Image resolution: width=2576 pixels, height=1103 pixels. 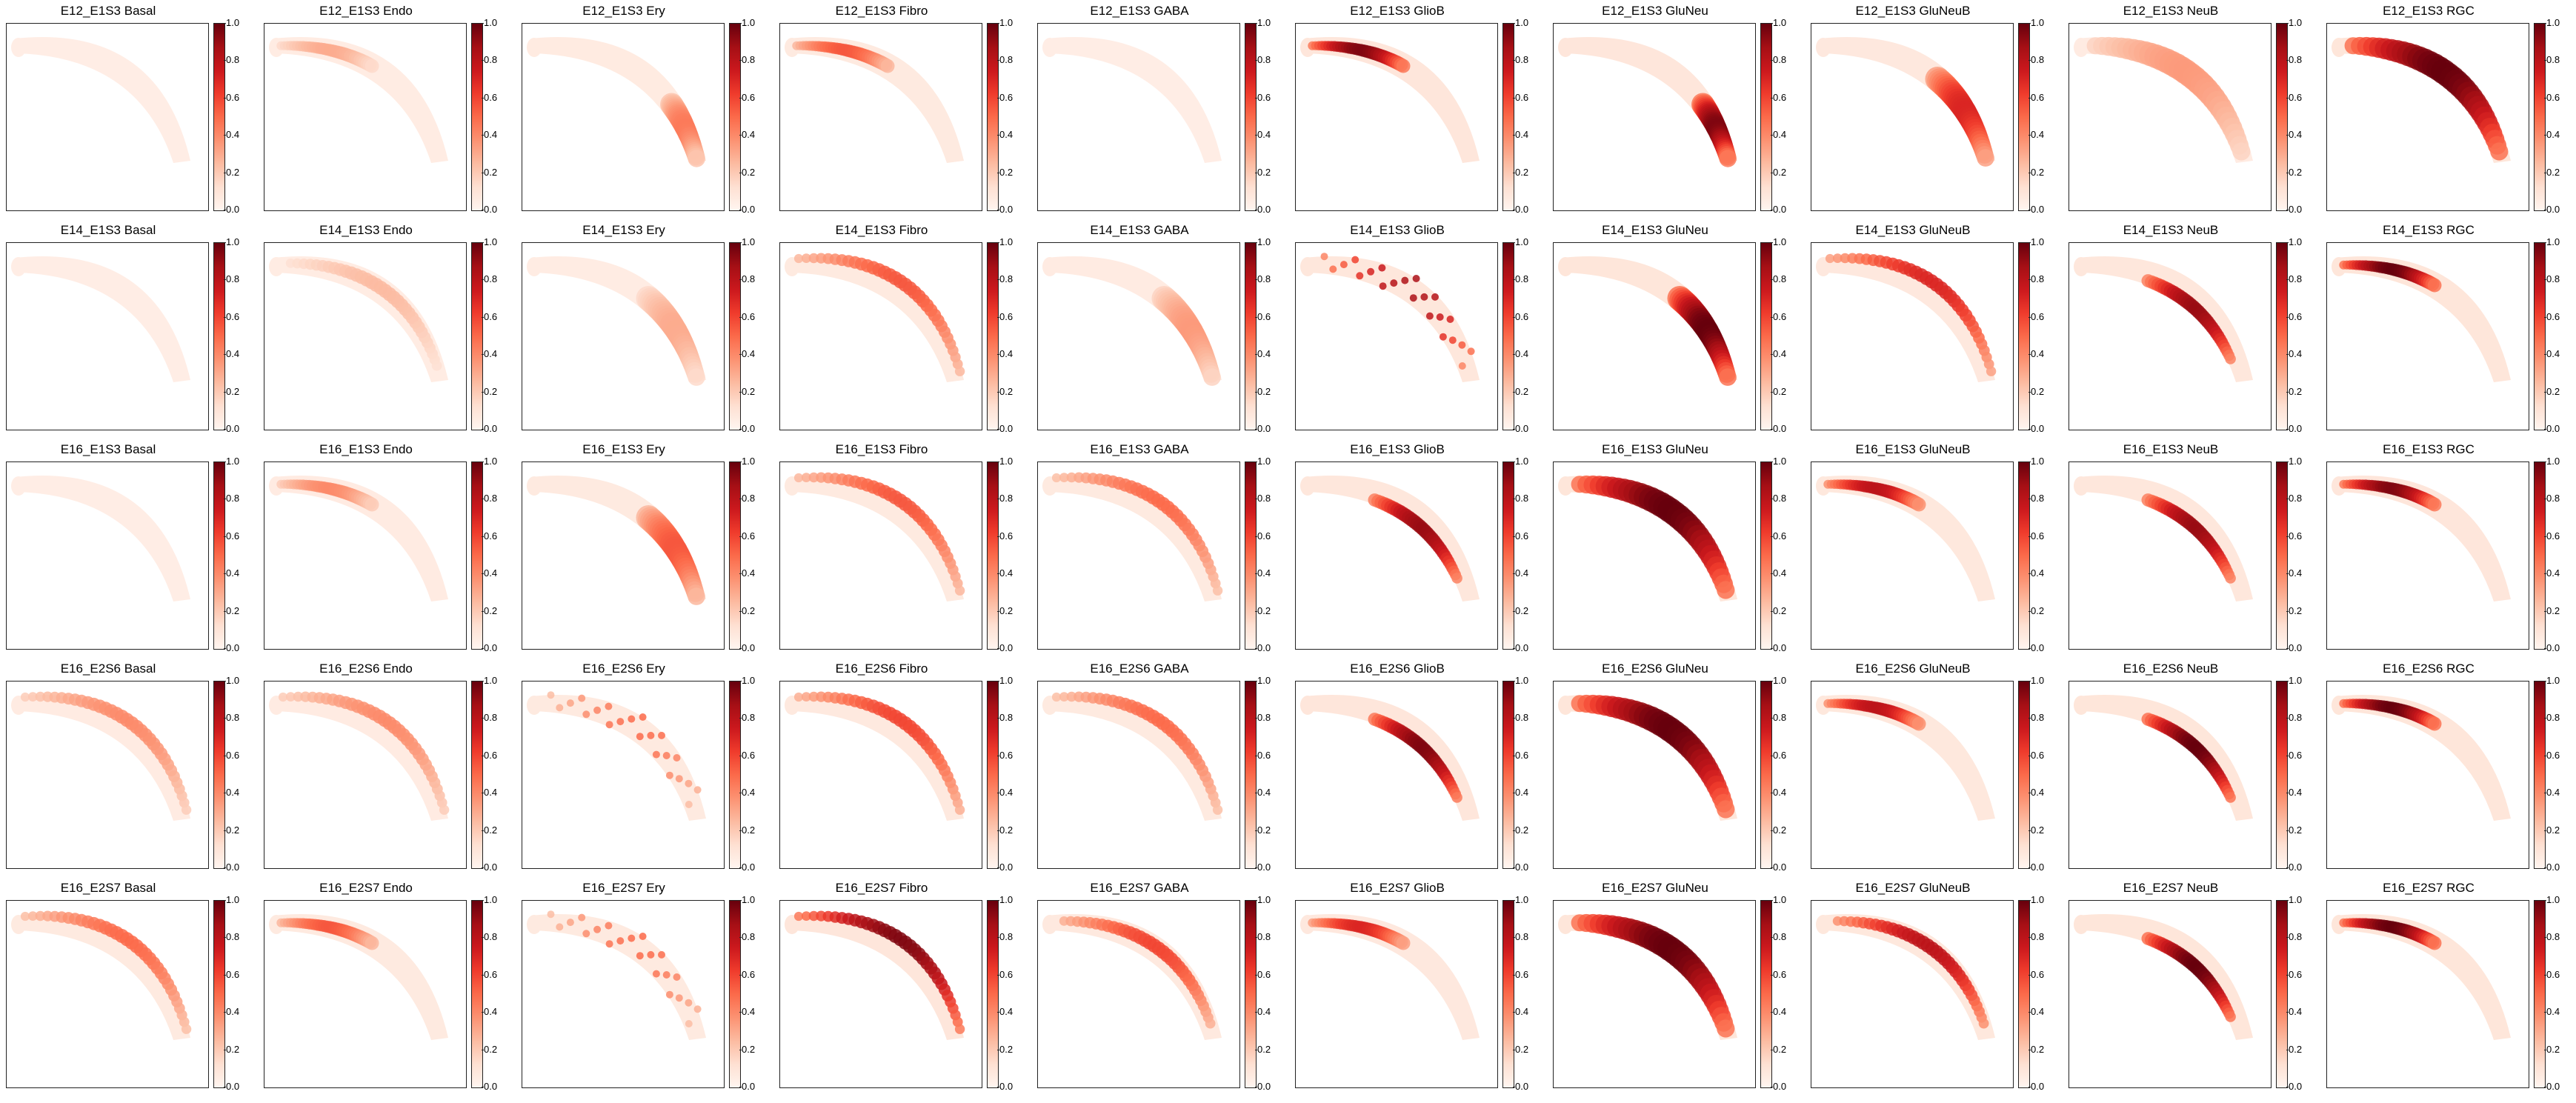 I want to click on panel-e16_e2s7-gaba: E16_E2S7 GABA 0.0 0.2 0.4 0.6 0.8 1.0, so click(x=1159, y=988).